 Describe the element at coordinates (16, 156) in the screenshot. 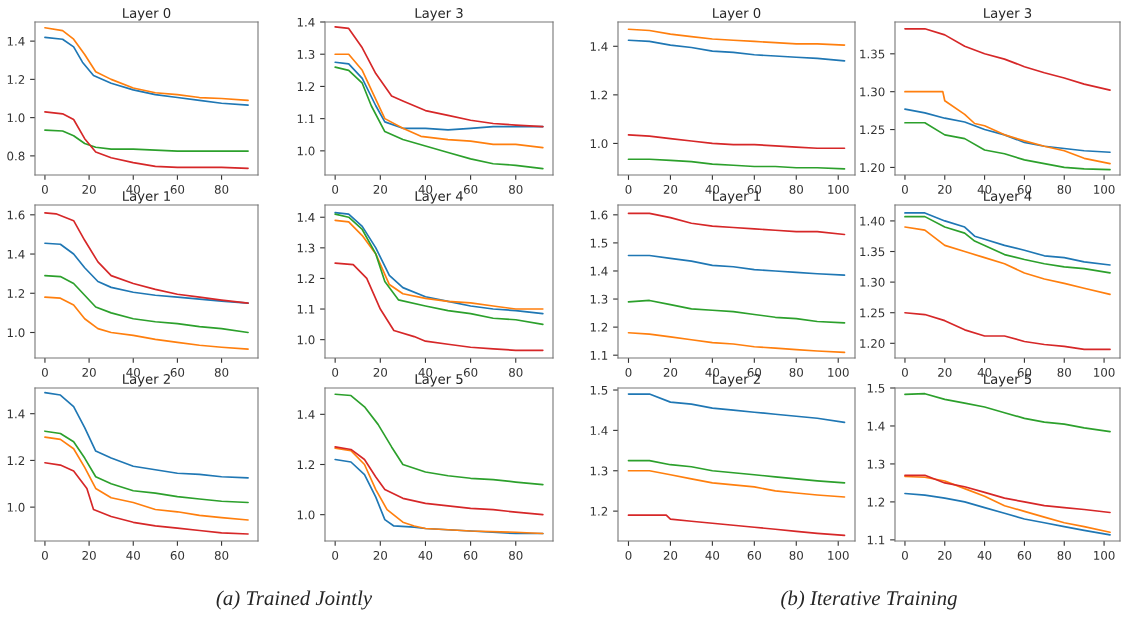

I see `y-tick-label: 0.8` at that location.